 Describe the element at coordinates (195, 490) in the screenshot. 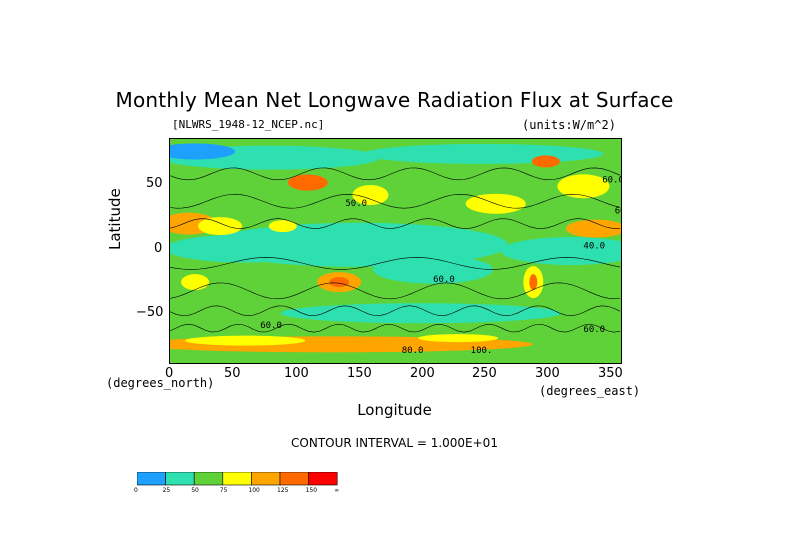

I see `colorbar-tick-label: 50` at that location.